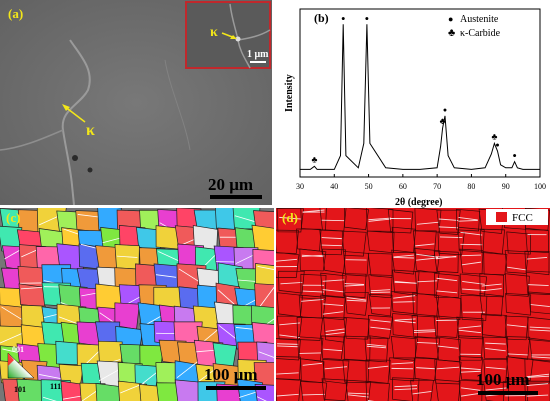 The image size is (550, 401). What do you see at coordinates (419, 202) in the screenshot?
I see `x-axis-label: 2θ (degree)` at bounding box center [419, 202].